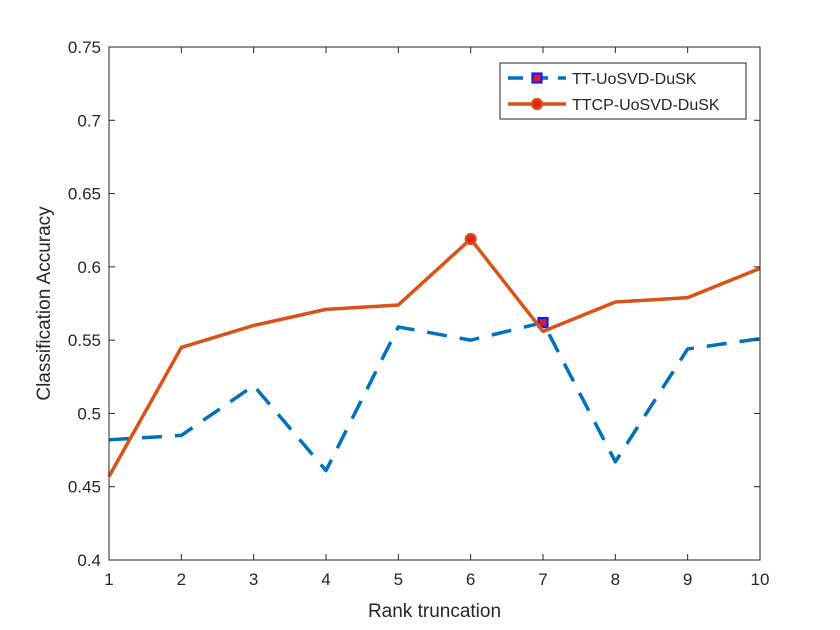  What do you see at coordinates (615, 579) in the screenshot?
I see `x-tick-label: 8` at bounding box center [615, 579].